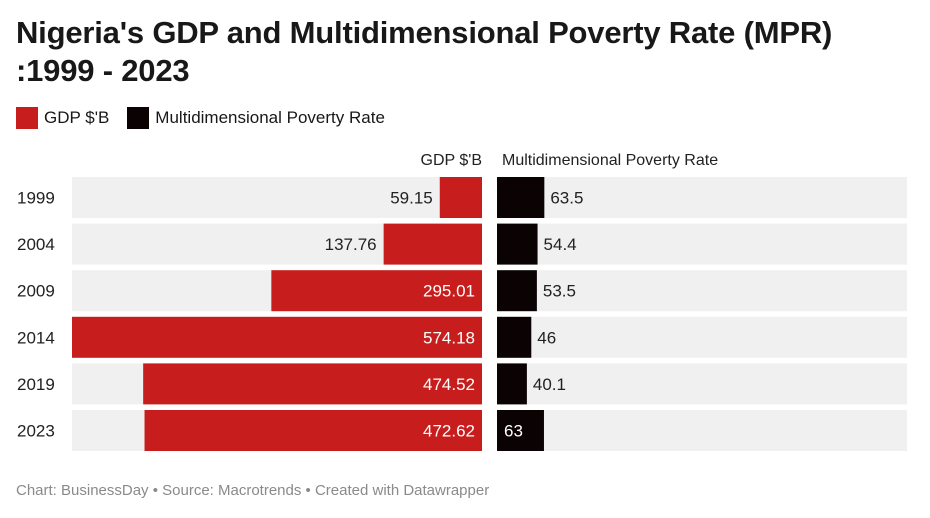 This screenshot has width=930, height=518. What do you see at coordinates (610, 160) in the screenshot?
I see `column-header-mpr: Multidimensional Poverty Rate` at bounding box center [610, 160].